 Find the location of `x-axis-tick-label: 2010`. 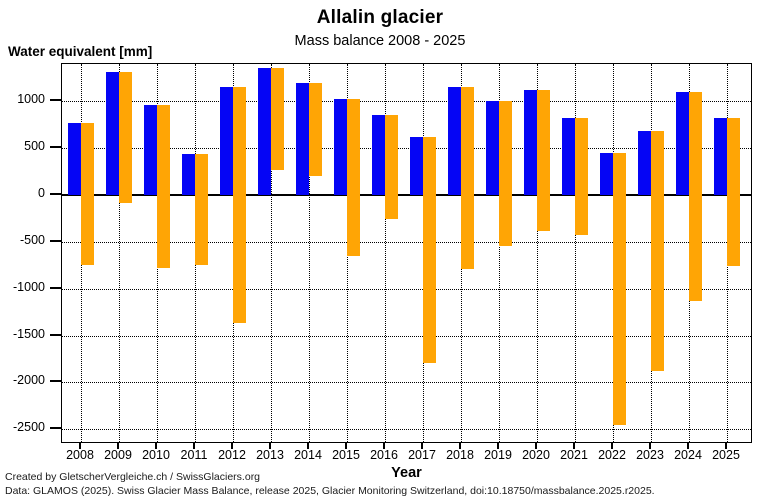

x-axis-tick-label: 2010 is located at coordinates (156, 455).